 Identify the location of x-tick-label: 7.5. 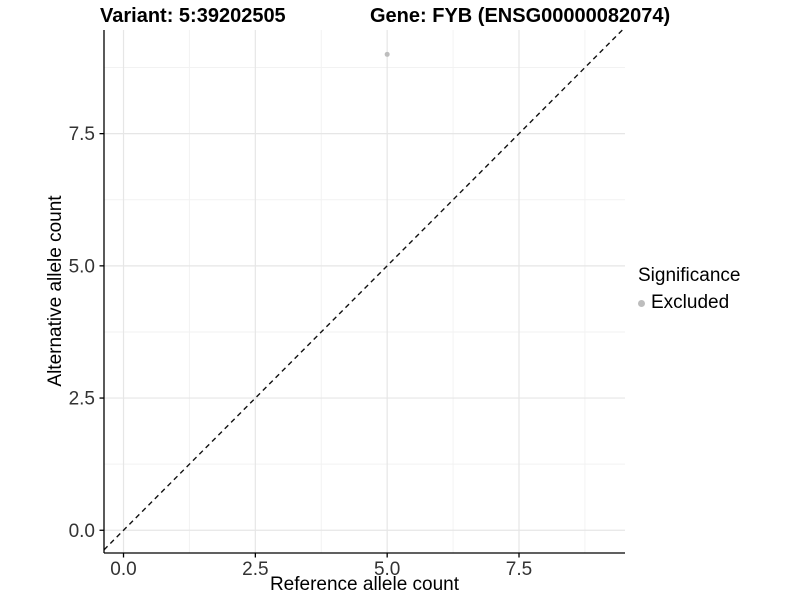
(519, 569).